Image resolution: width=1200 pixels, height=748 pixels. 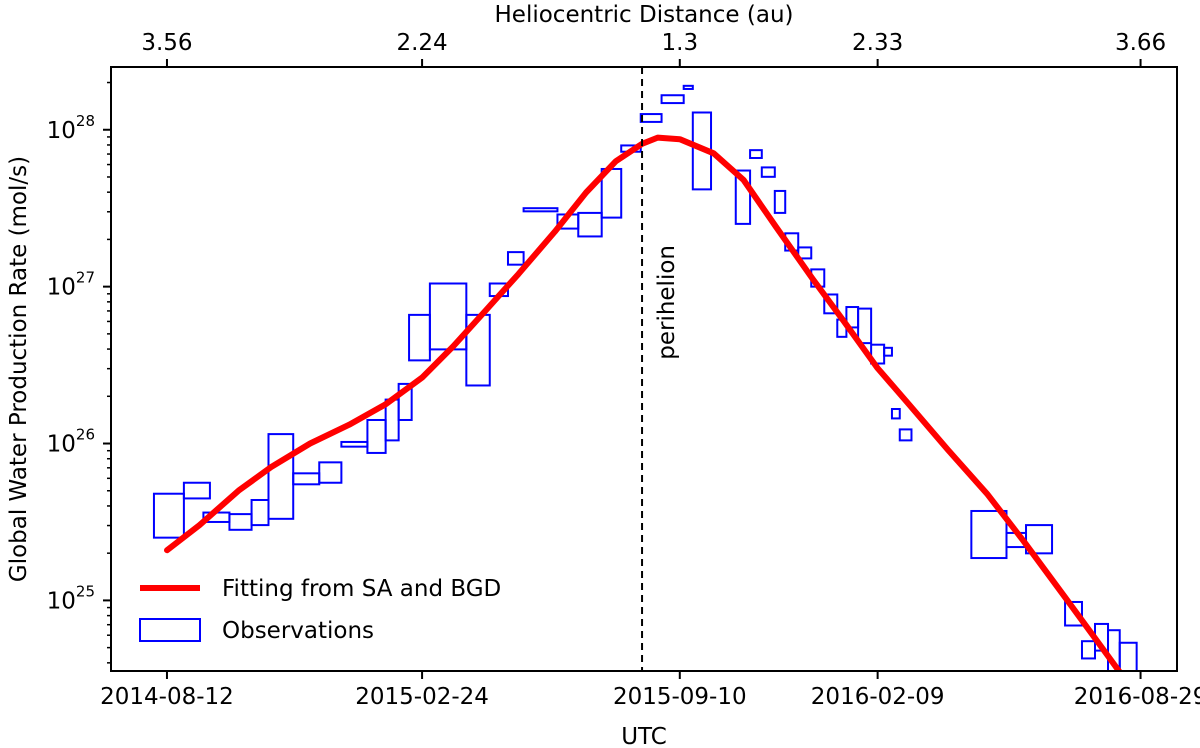 I want to click on top-tick-label: 2.33, so click(x=877, y=43).